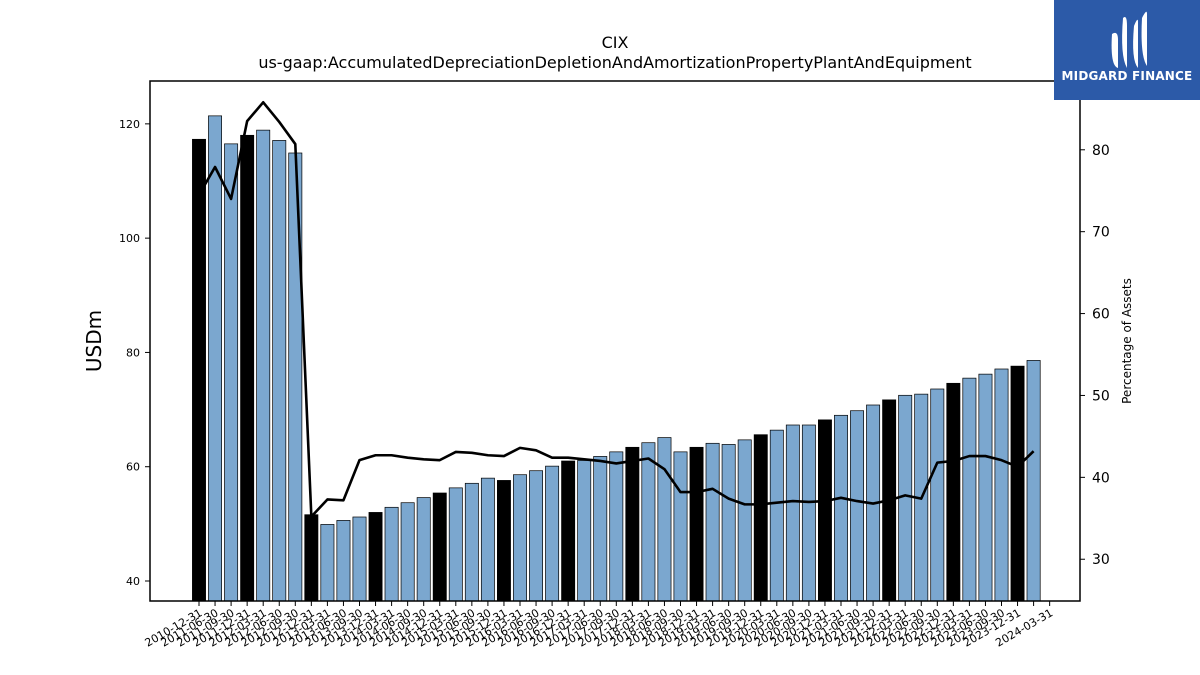 The width and height of the screenshot is (1200, 675). I want to click on logo-mark-icon, so click(1129, 39).